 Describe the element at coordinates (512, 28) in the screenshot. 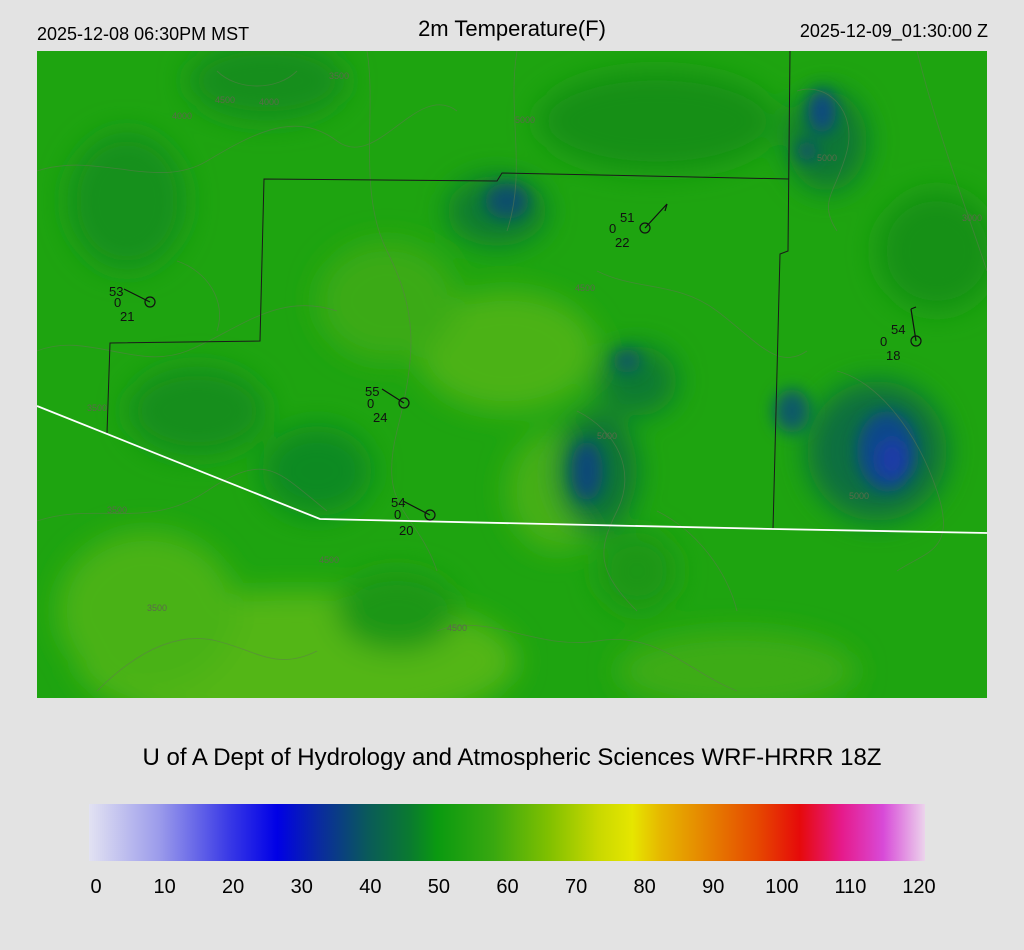

I see `map-title: 2m Temperature(F)` at that location.